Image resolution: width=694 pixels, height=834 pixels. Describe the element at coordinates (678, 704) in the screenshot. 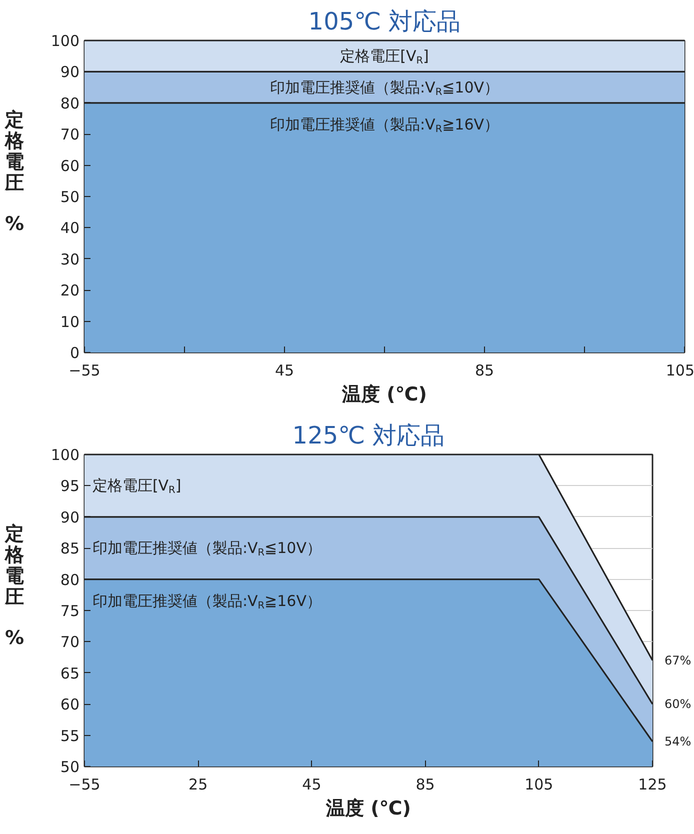

I see `data-label: 60%` at that location.